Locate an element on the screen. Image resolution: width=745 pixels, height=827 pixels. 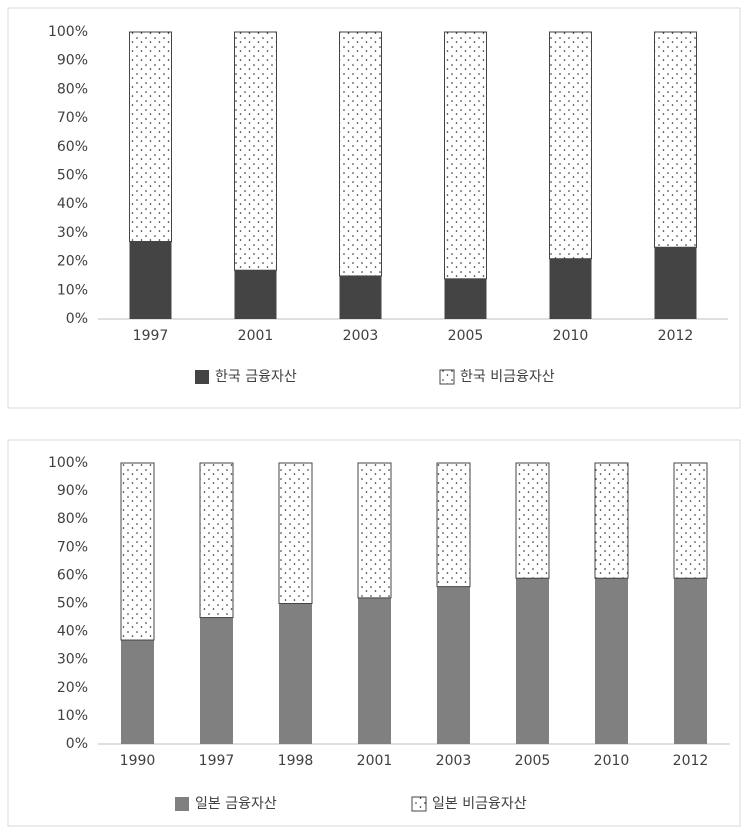
legend-label: 한국 금융자산 is located at coordinates (256, 377).